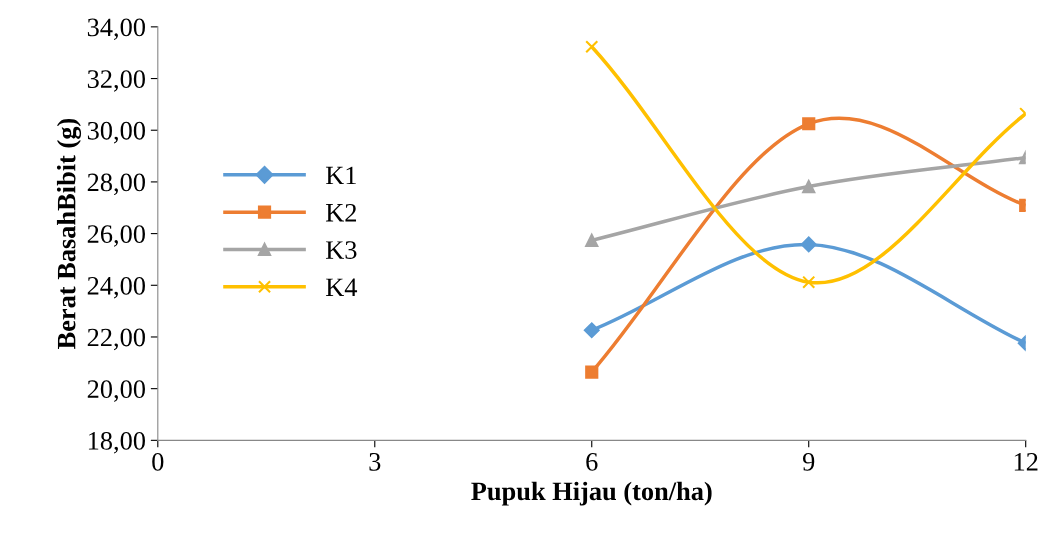 The image size is (1052, 537). I want to click on y-tick-label: 28,00, so click(116, 184).